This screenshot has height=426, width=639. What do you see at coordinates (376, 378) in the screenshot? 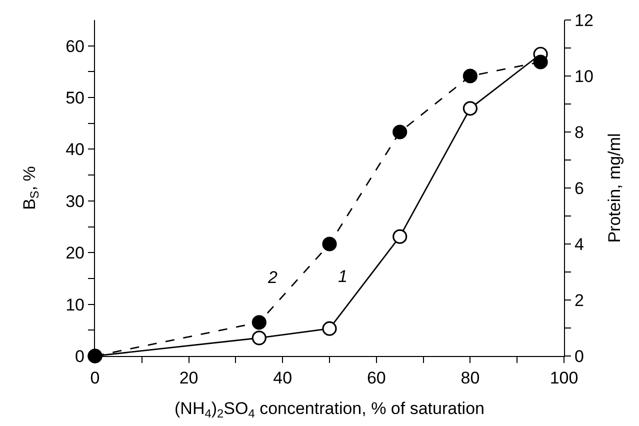
I see `x-tick-label: 60` at bounding box center [376, 378].